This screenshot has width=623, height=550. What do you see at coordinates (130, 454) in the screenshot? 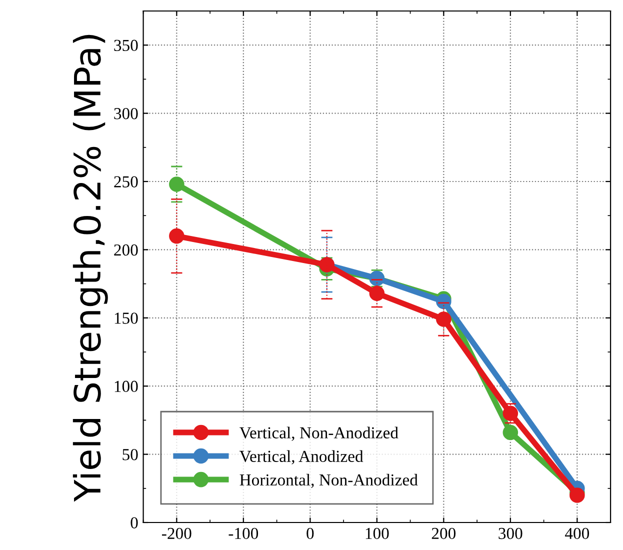
I see `y-tick-label: 50` at bounding box center [130, 454].